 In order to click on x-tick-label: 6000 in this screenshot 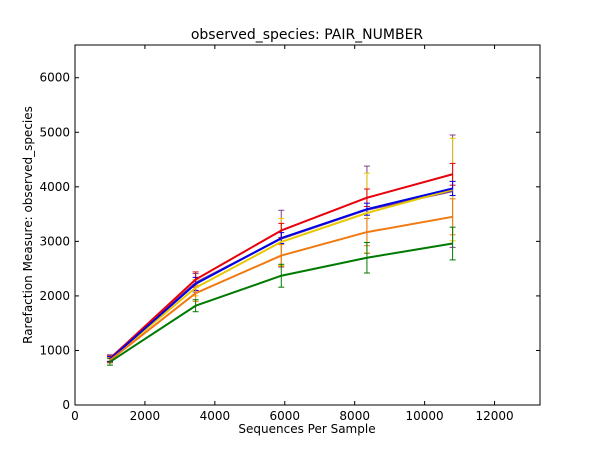, I will do `click(285, 416)`.